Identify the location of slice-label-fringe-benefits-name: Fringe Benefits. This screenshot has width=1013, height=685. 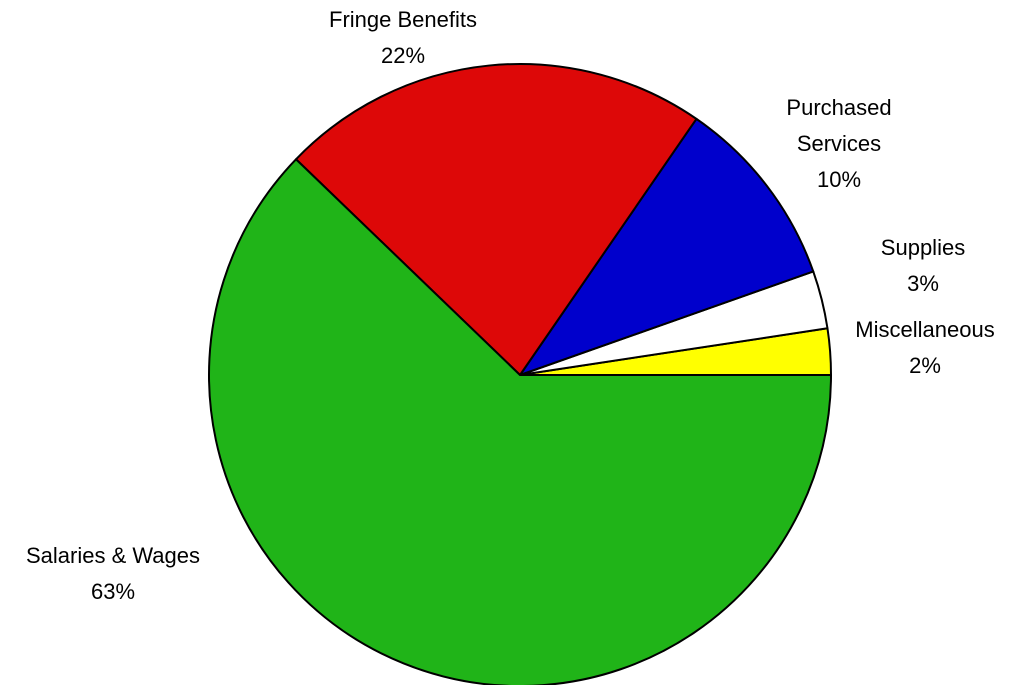
(403, 19).